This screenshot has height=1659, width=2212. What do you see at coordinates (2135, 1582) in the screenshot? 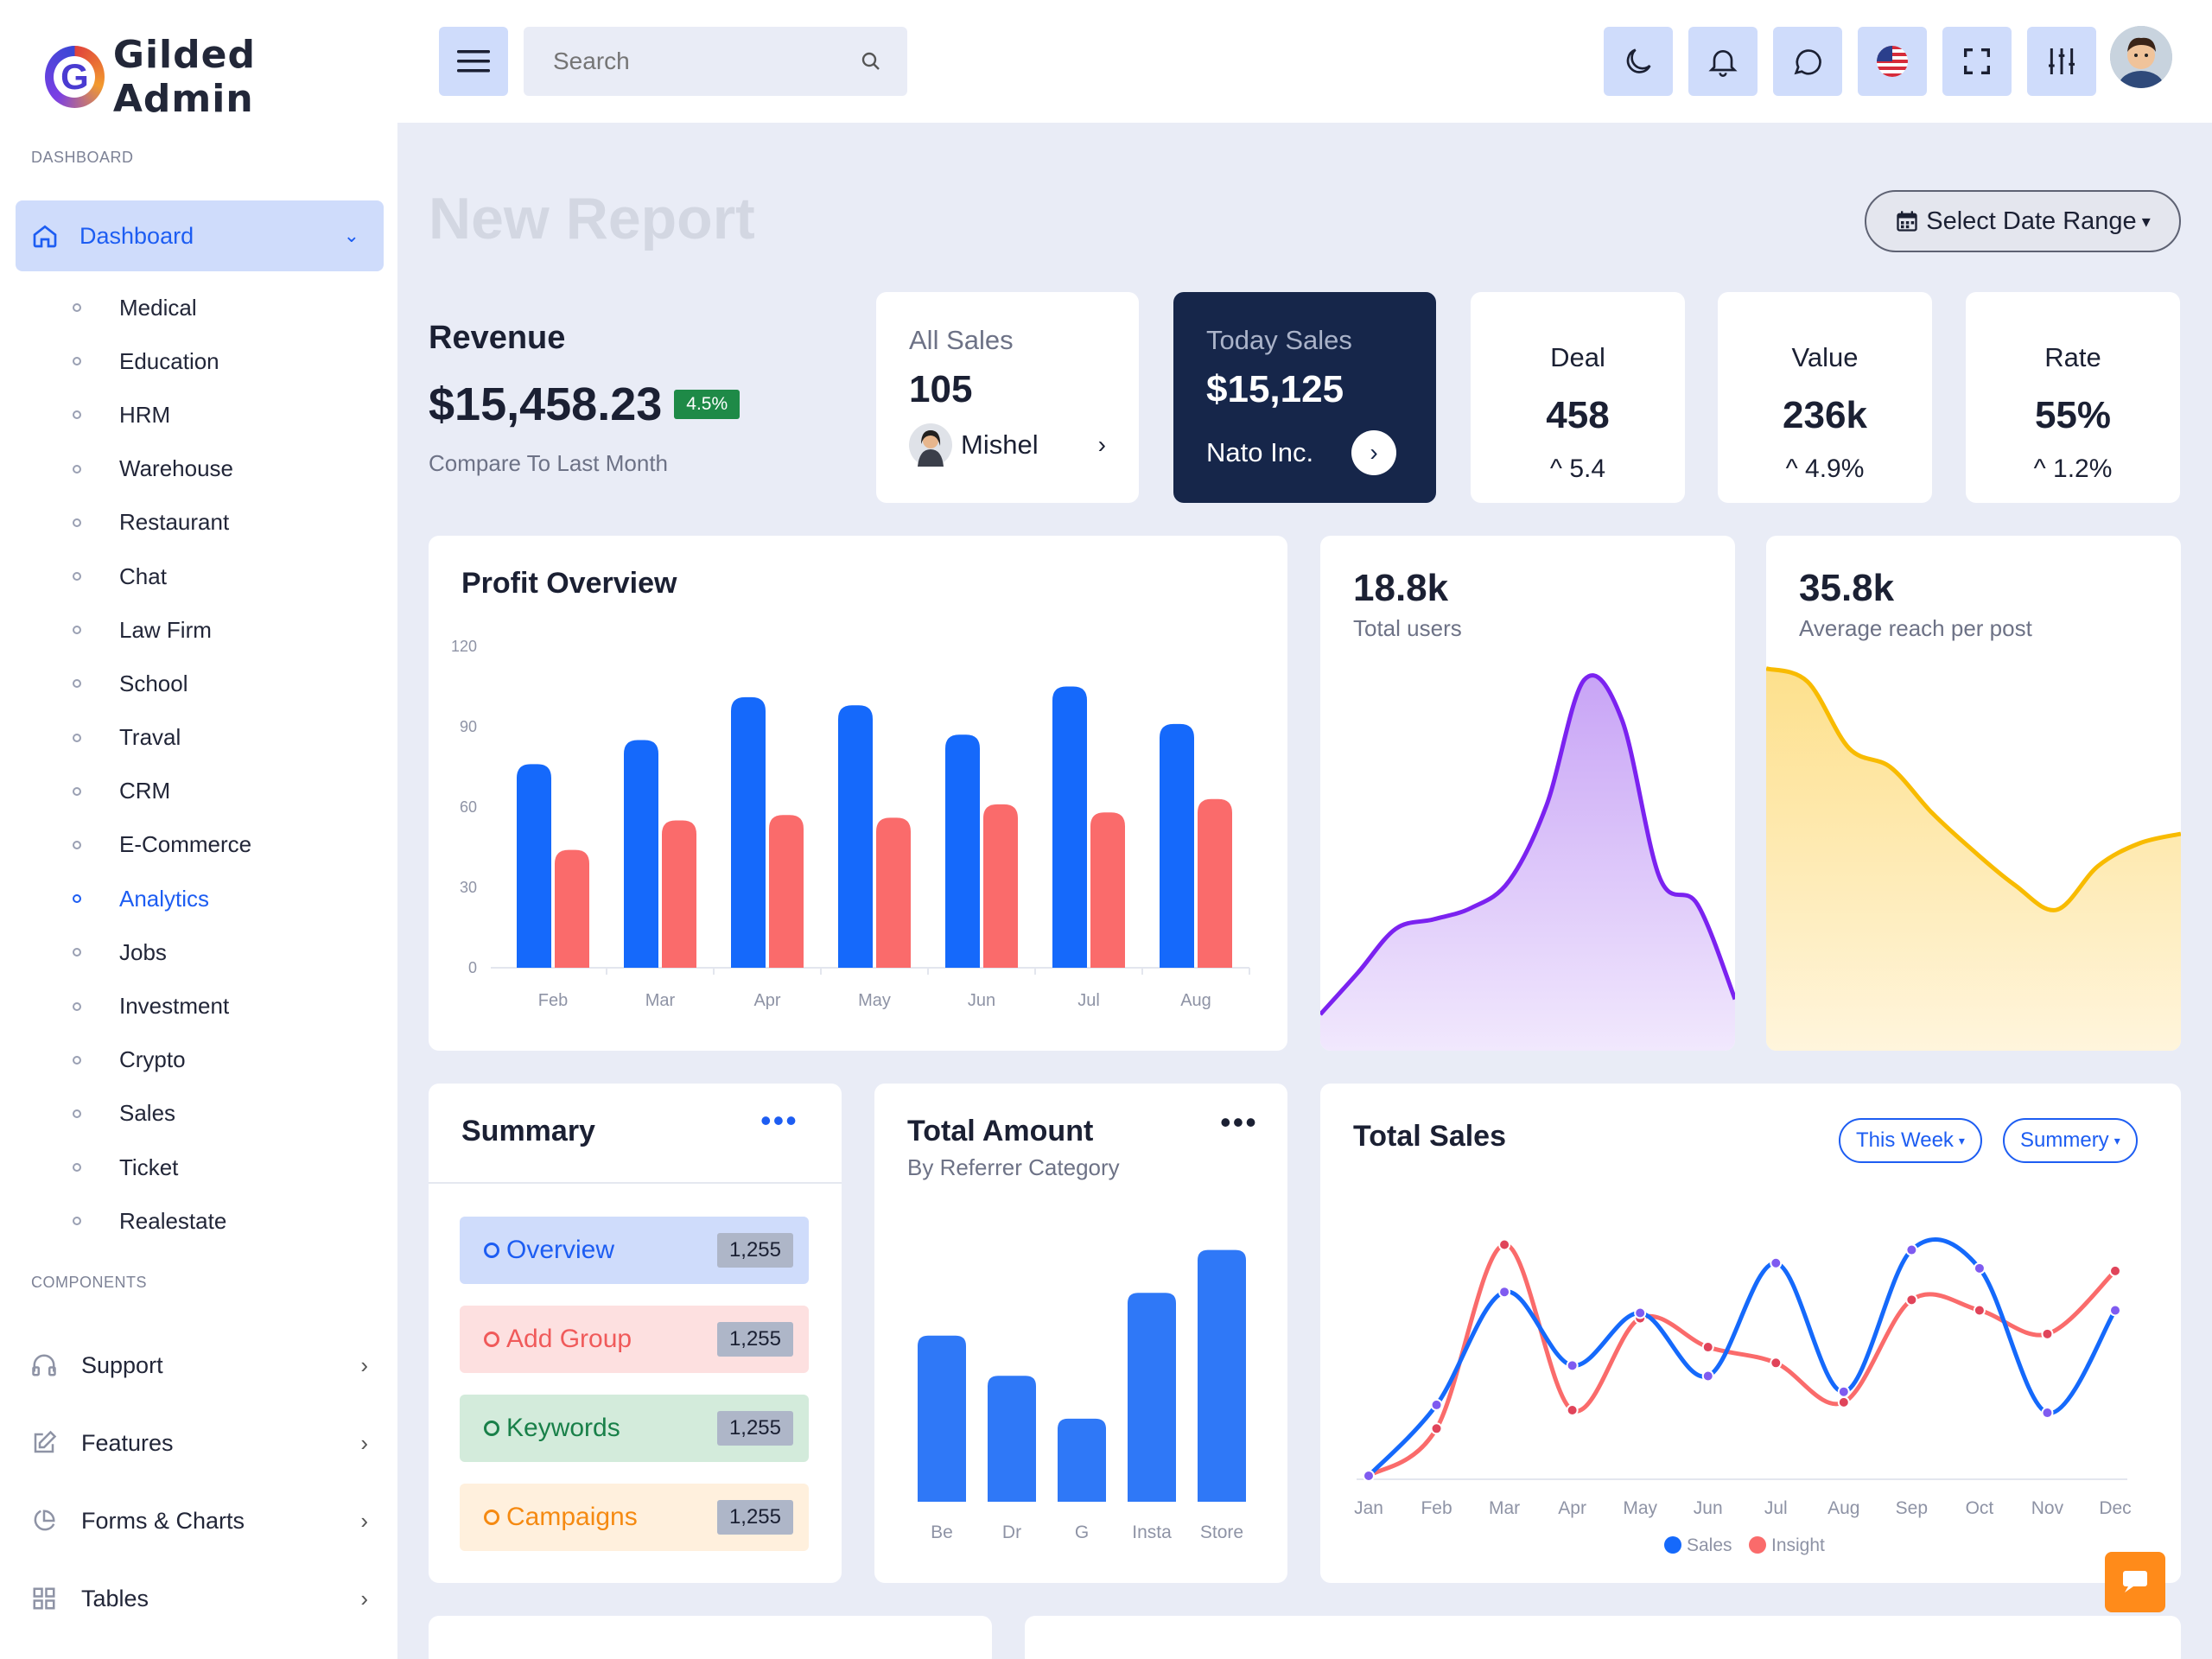
I see `chat-support-button` at bounding box center [2135, 1582].